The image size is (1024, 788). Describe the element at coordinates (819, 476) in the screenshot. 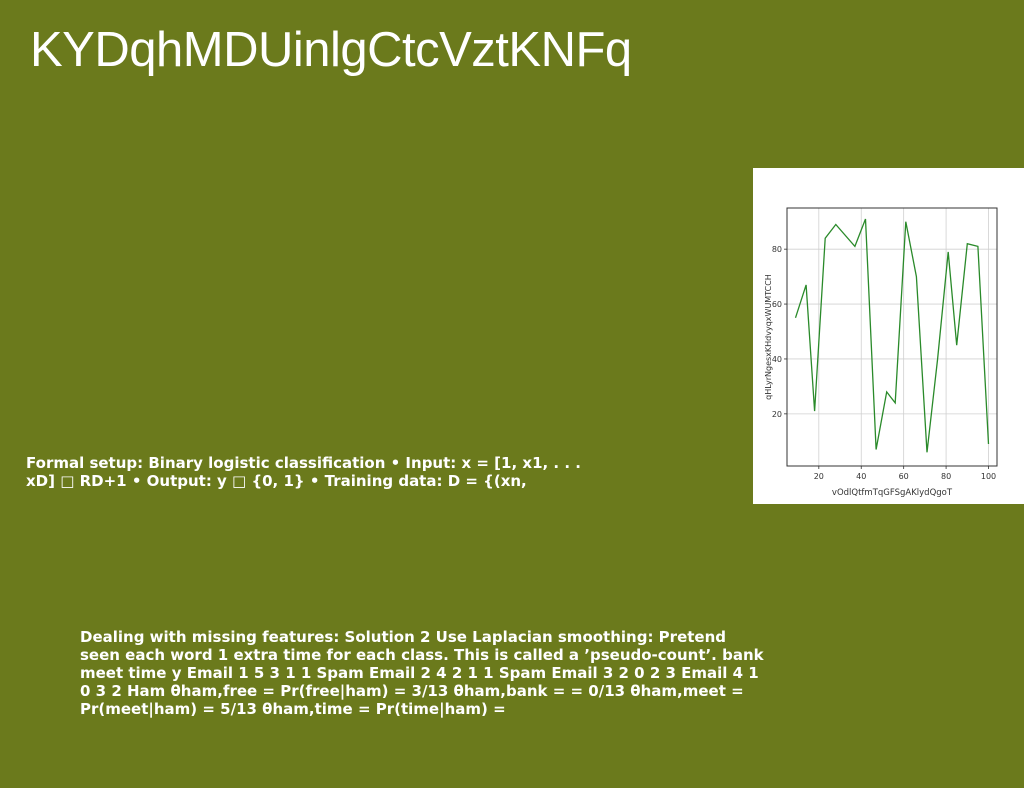

I see `x-tick-label: 20` at that location.